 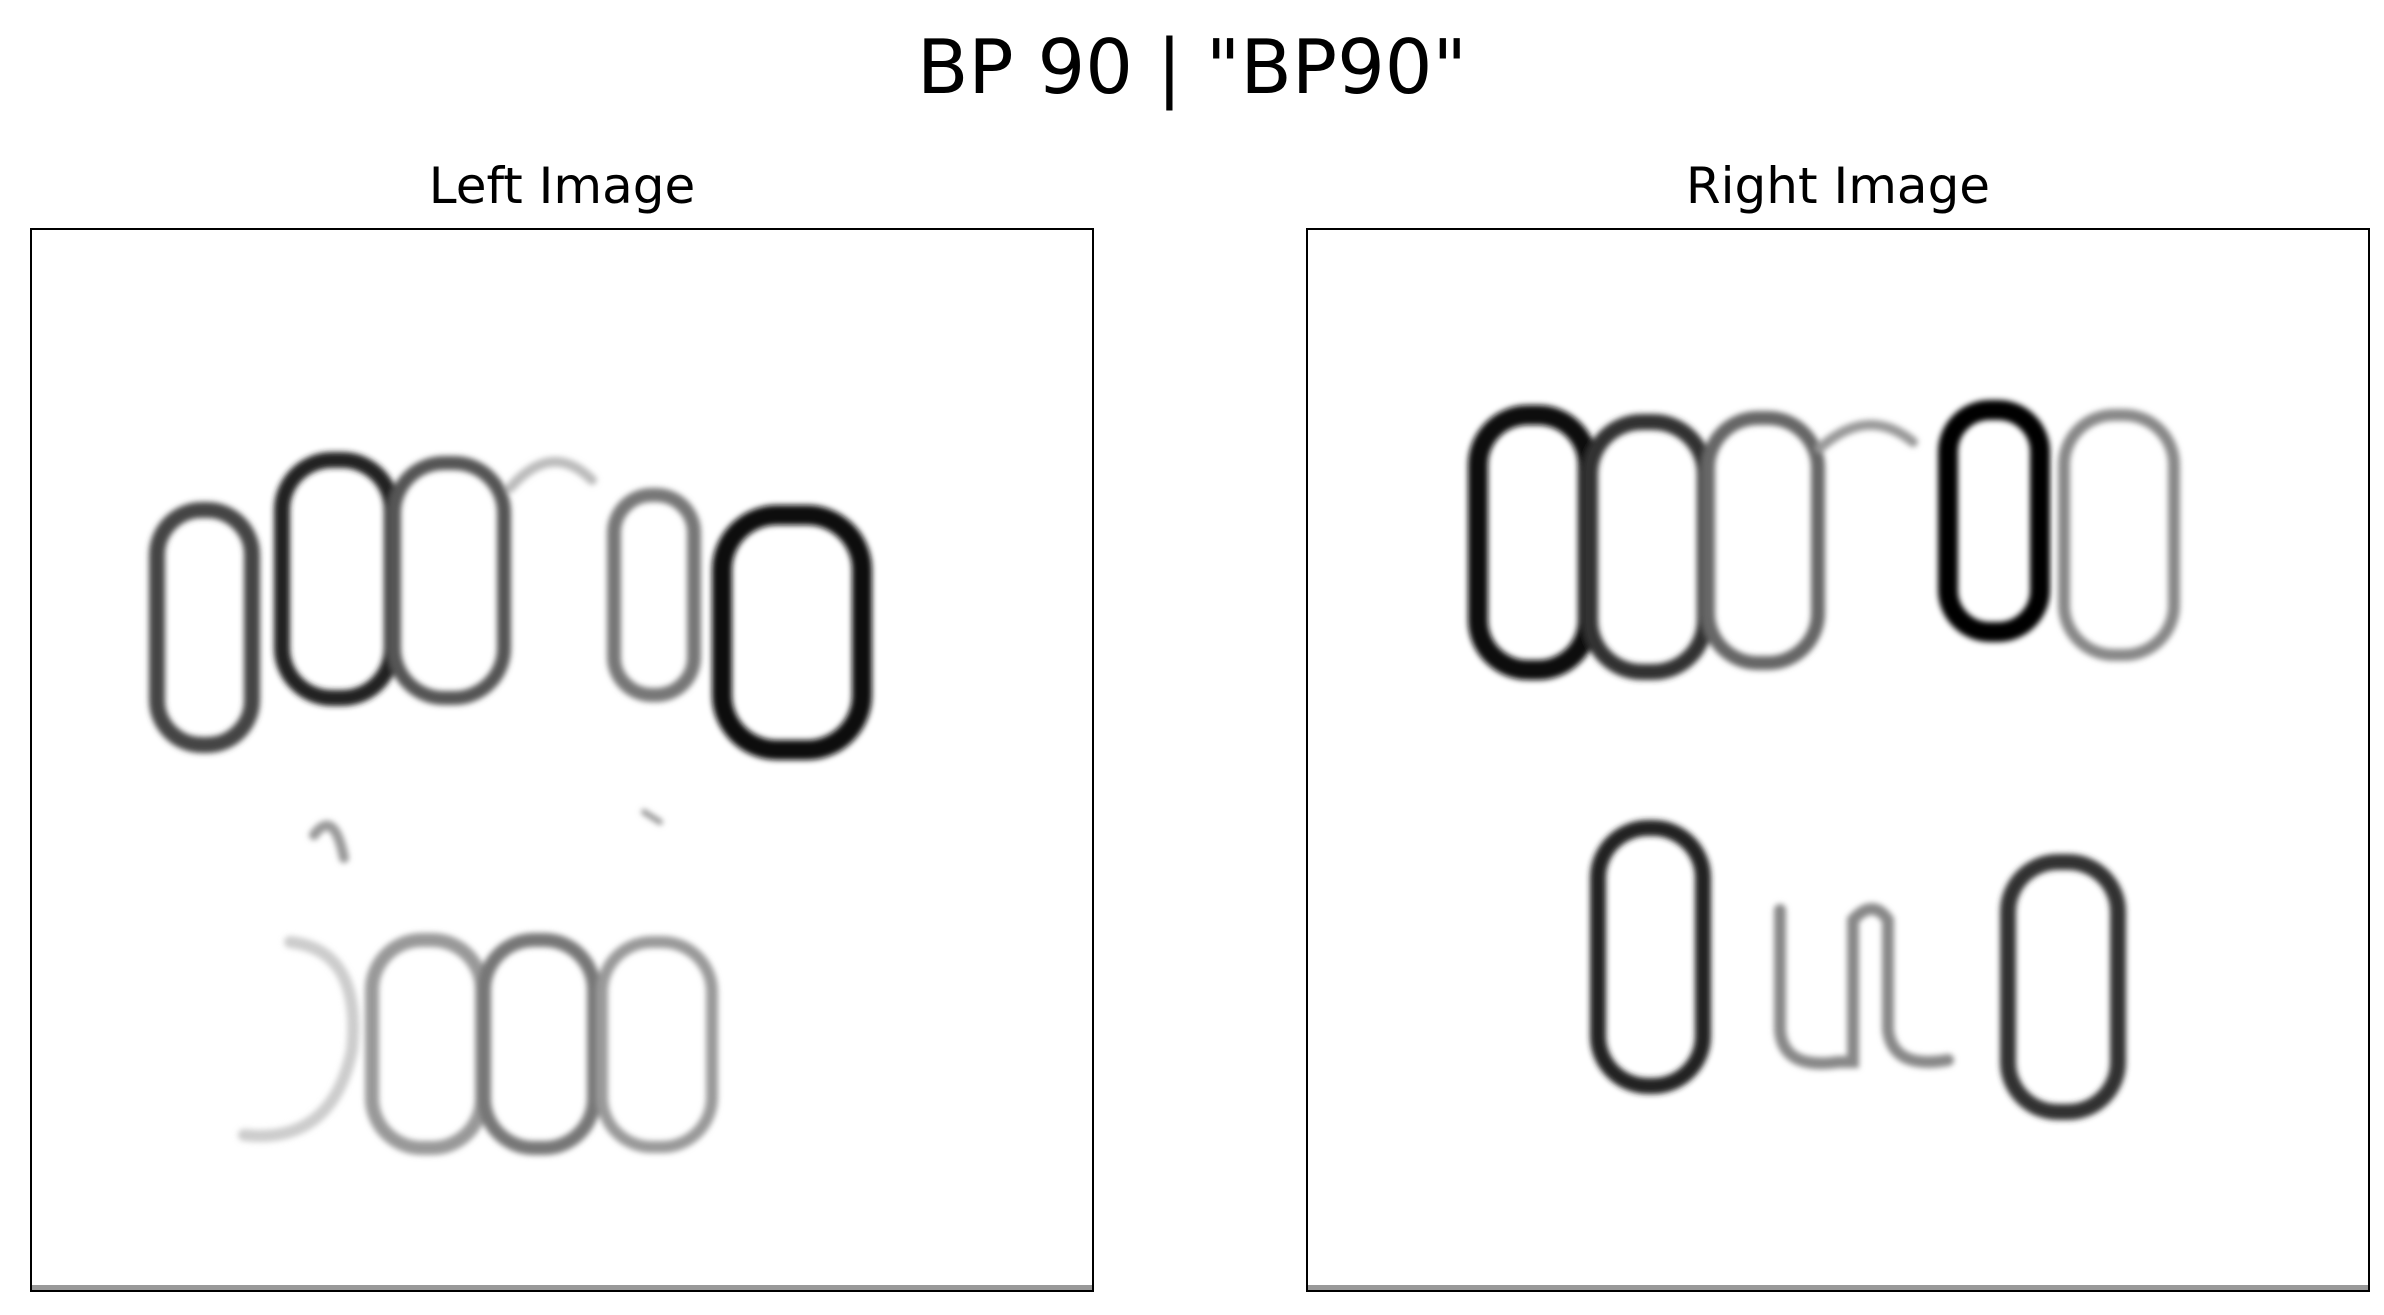 What do you see at coordinates (1838, 186) in the screenshot?
I see `right-image-title: Right Image` at bounding box center [1838, 186].